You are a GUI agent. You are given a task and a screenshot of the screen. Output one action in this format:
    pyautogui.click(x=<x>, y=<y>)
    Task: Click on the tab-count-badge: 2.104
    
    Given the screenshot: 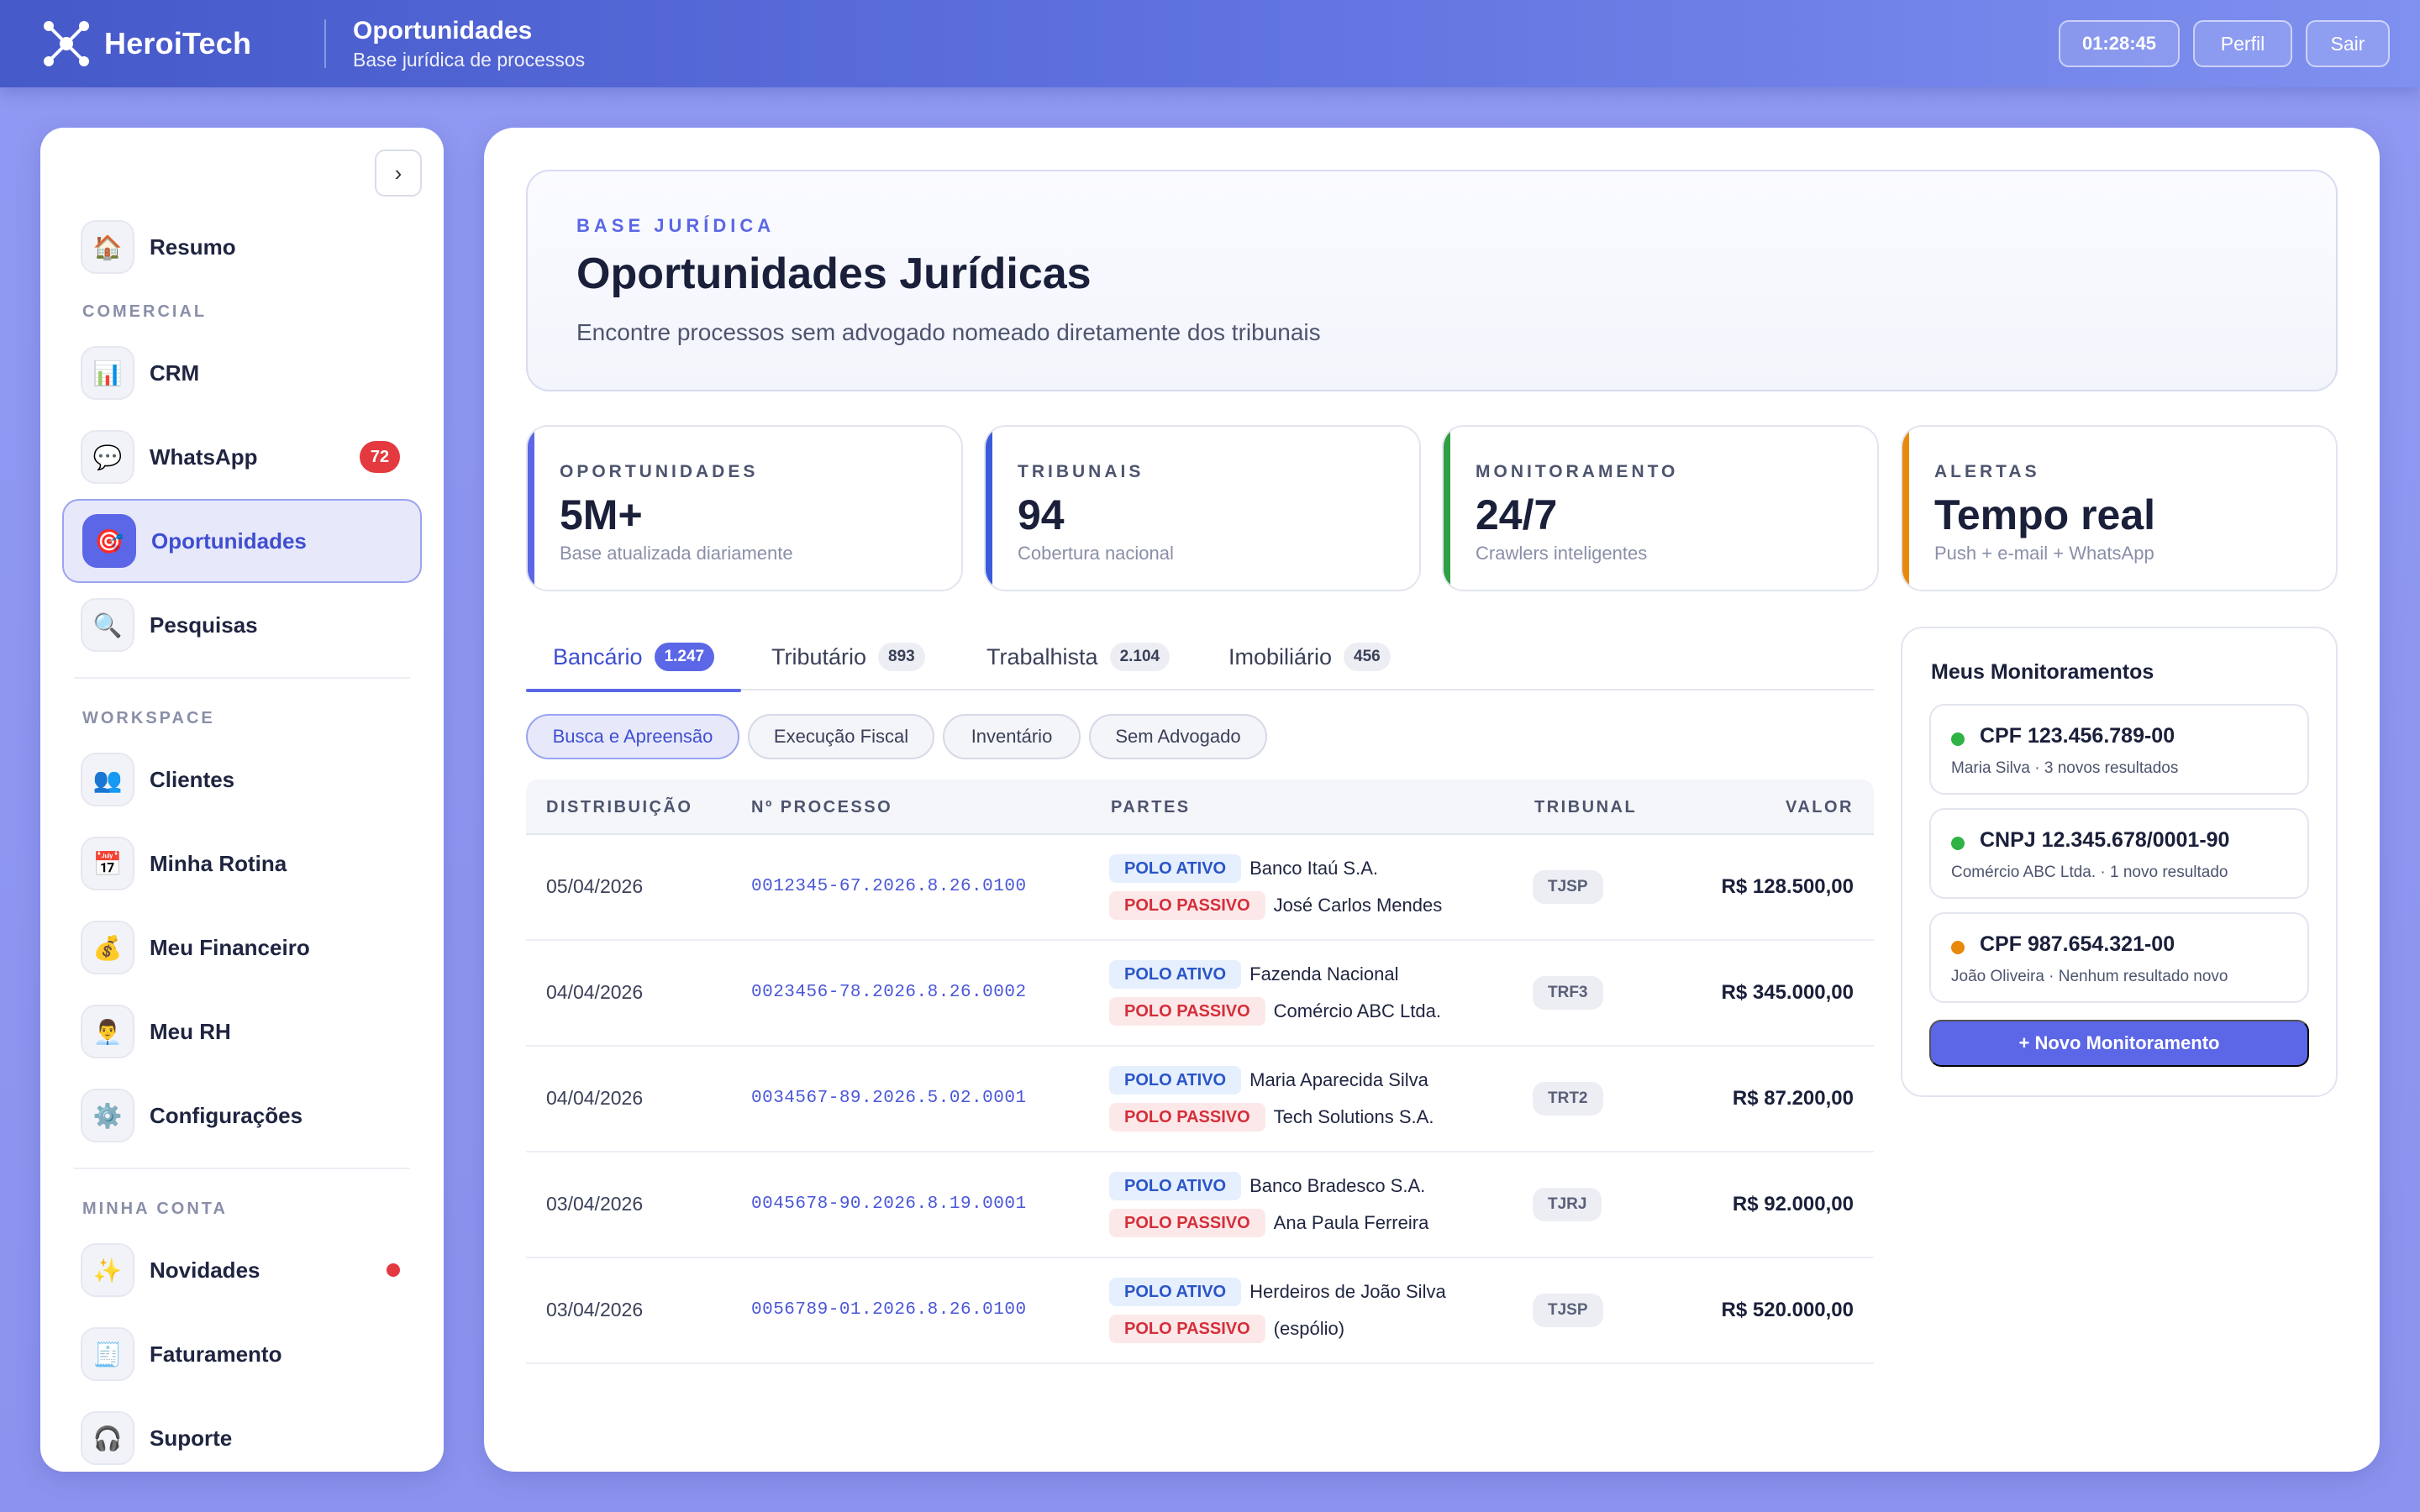 What is the action you would take?
    pyautogui.click(x=1140, y=657)
    